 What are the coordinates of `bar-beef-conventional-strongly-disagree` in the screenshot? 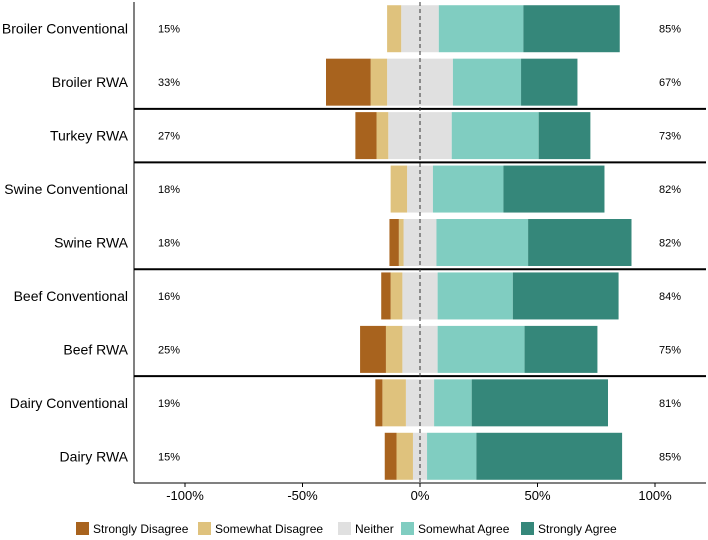 It's located at (386, 296).